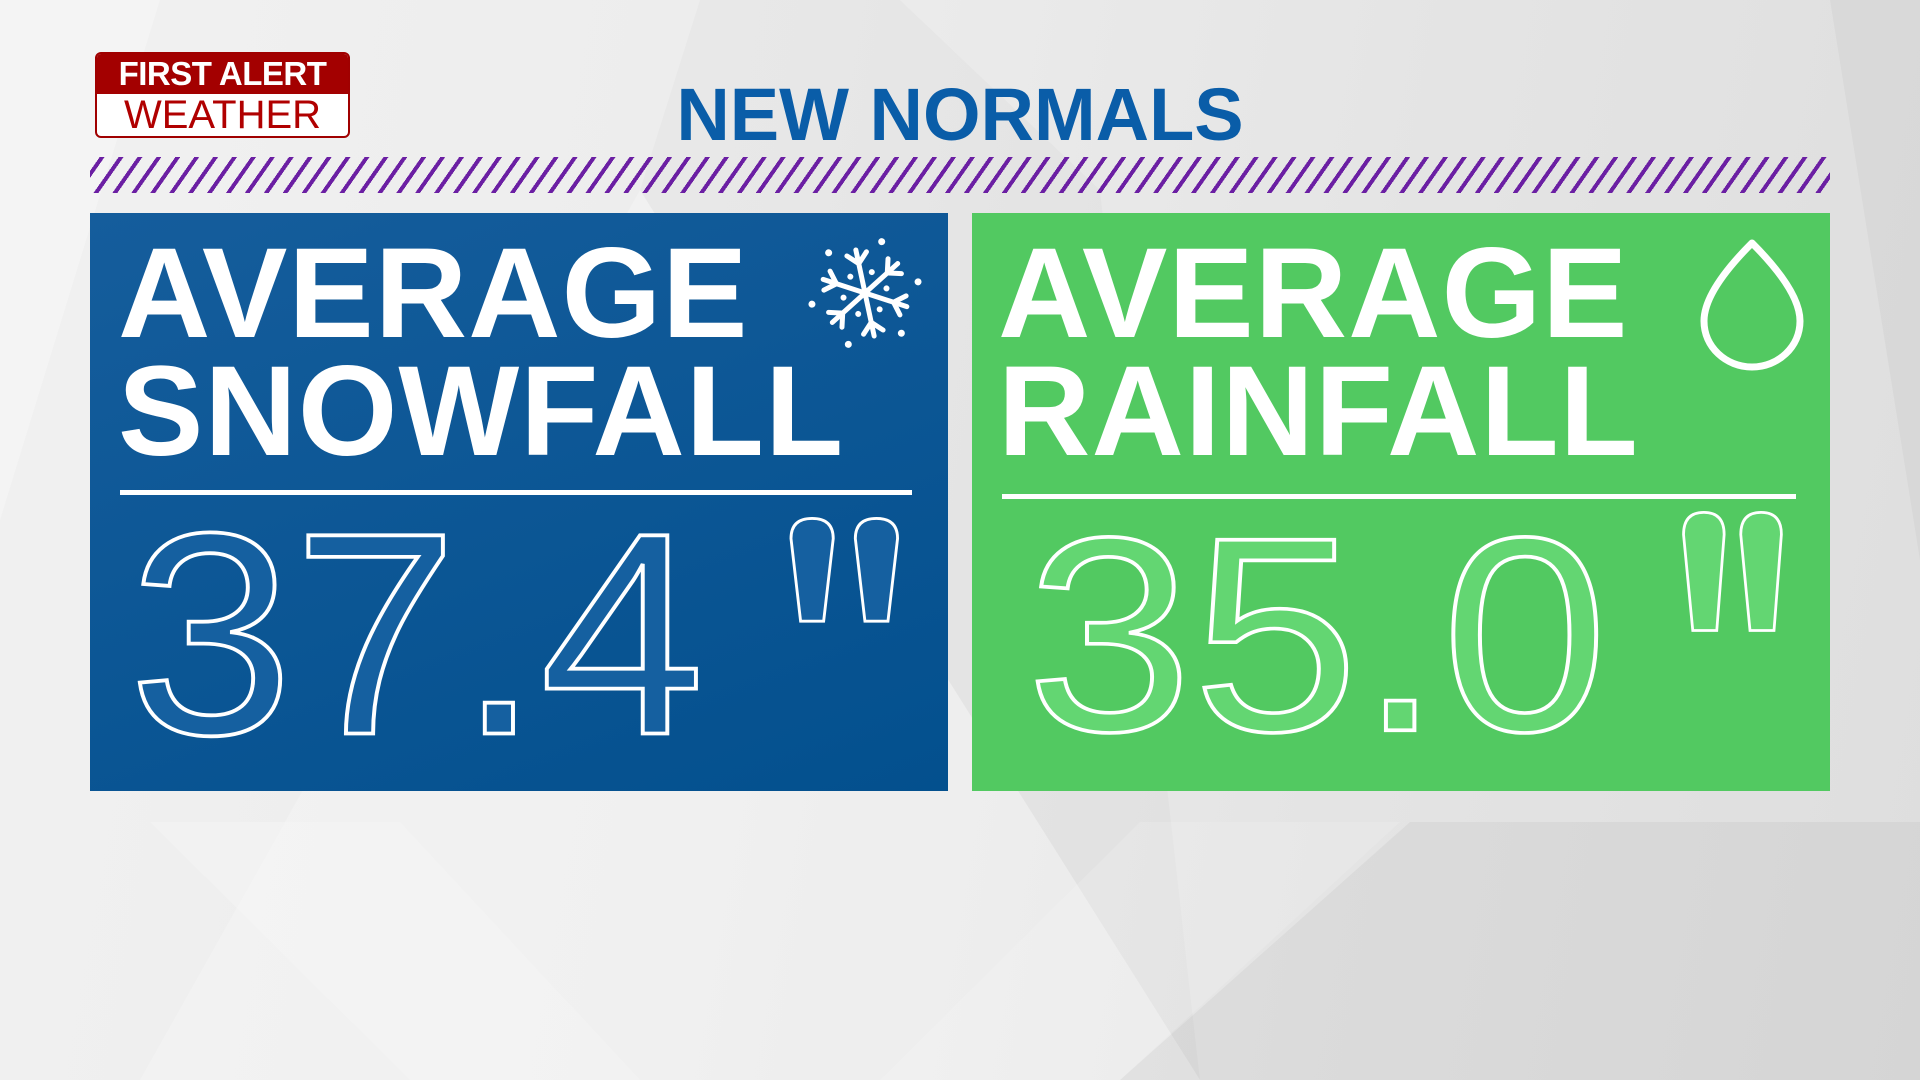  Describe the element at coordinates (1313, 293) in the screenshot. I see `rainfall-heading-line-1: AVERAGE` at that location.